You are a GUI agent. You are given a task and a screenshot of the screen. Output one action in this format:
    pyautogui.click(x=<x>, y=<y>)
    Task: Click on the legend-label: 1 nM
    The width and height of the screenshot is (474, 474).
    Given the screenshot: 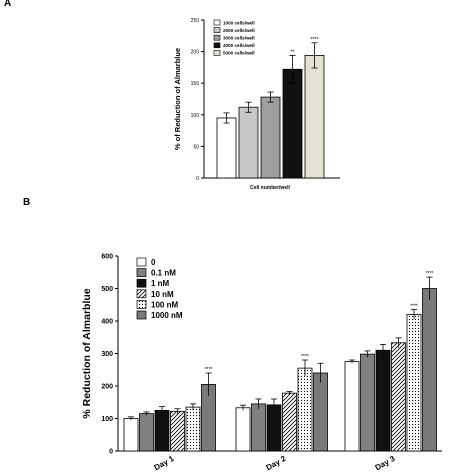 What is the action you would take?
    pyautogui.click(x=160, y=283)
    